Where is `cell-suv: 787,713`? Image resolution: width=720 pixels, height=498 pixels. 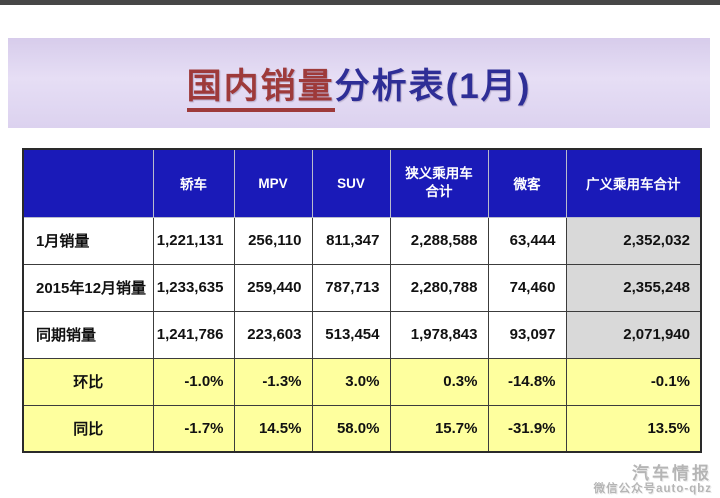 cell-suv: 787,713 is located at coordinates (351, 287).